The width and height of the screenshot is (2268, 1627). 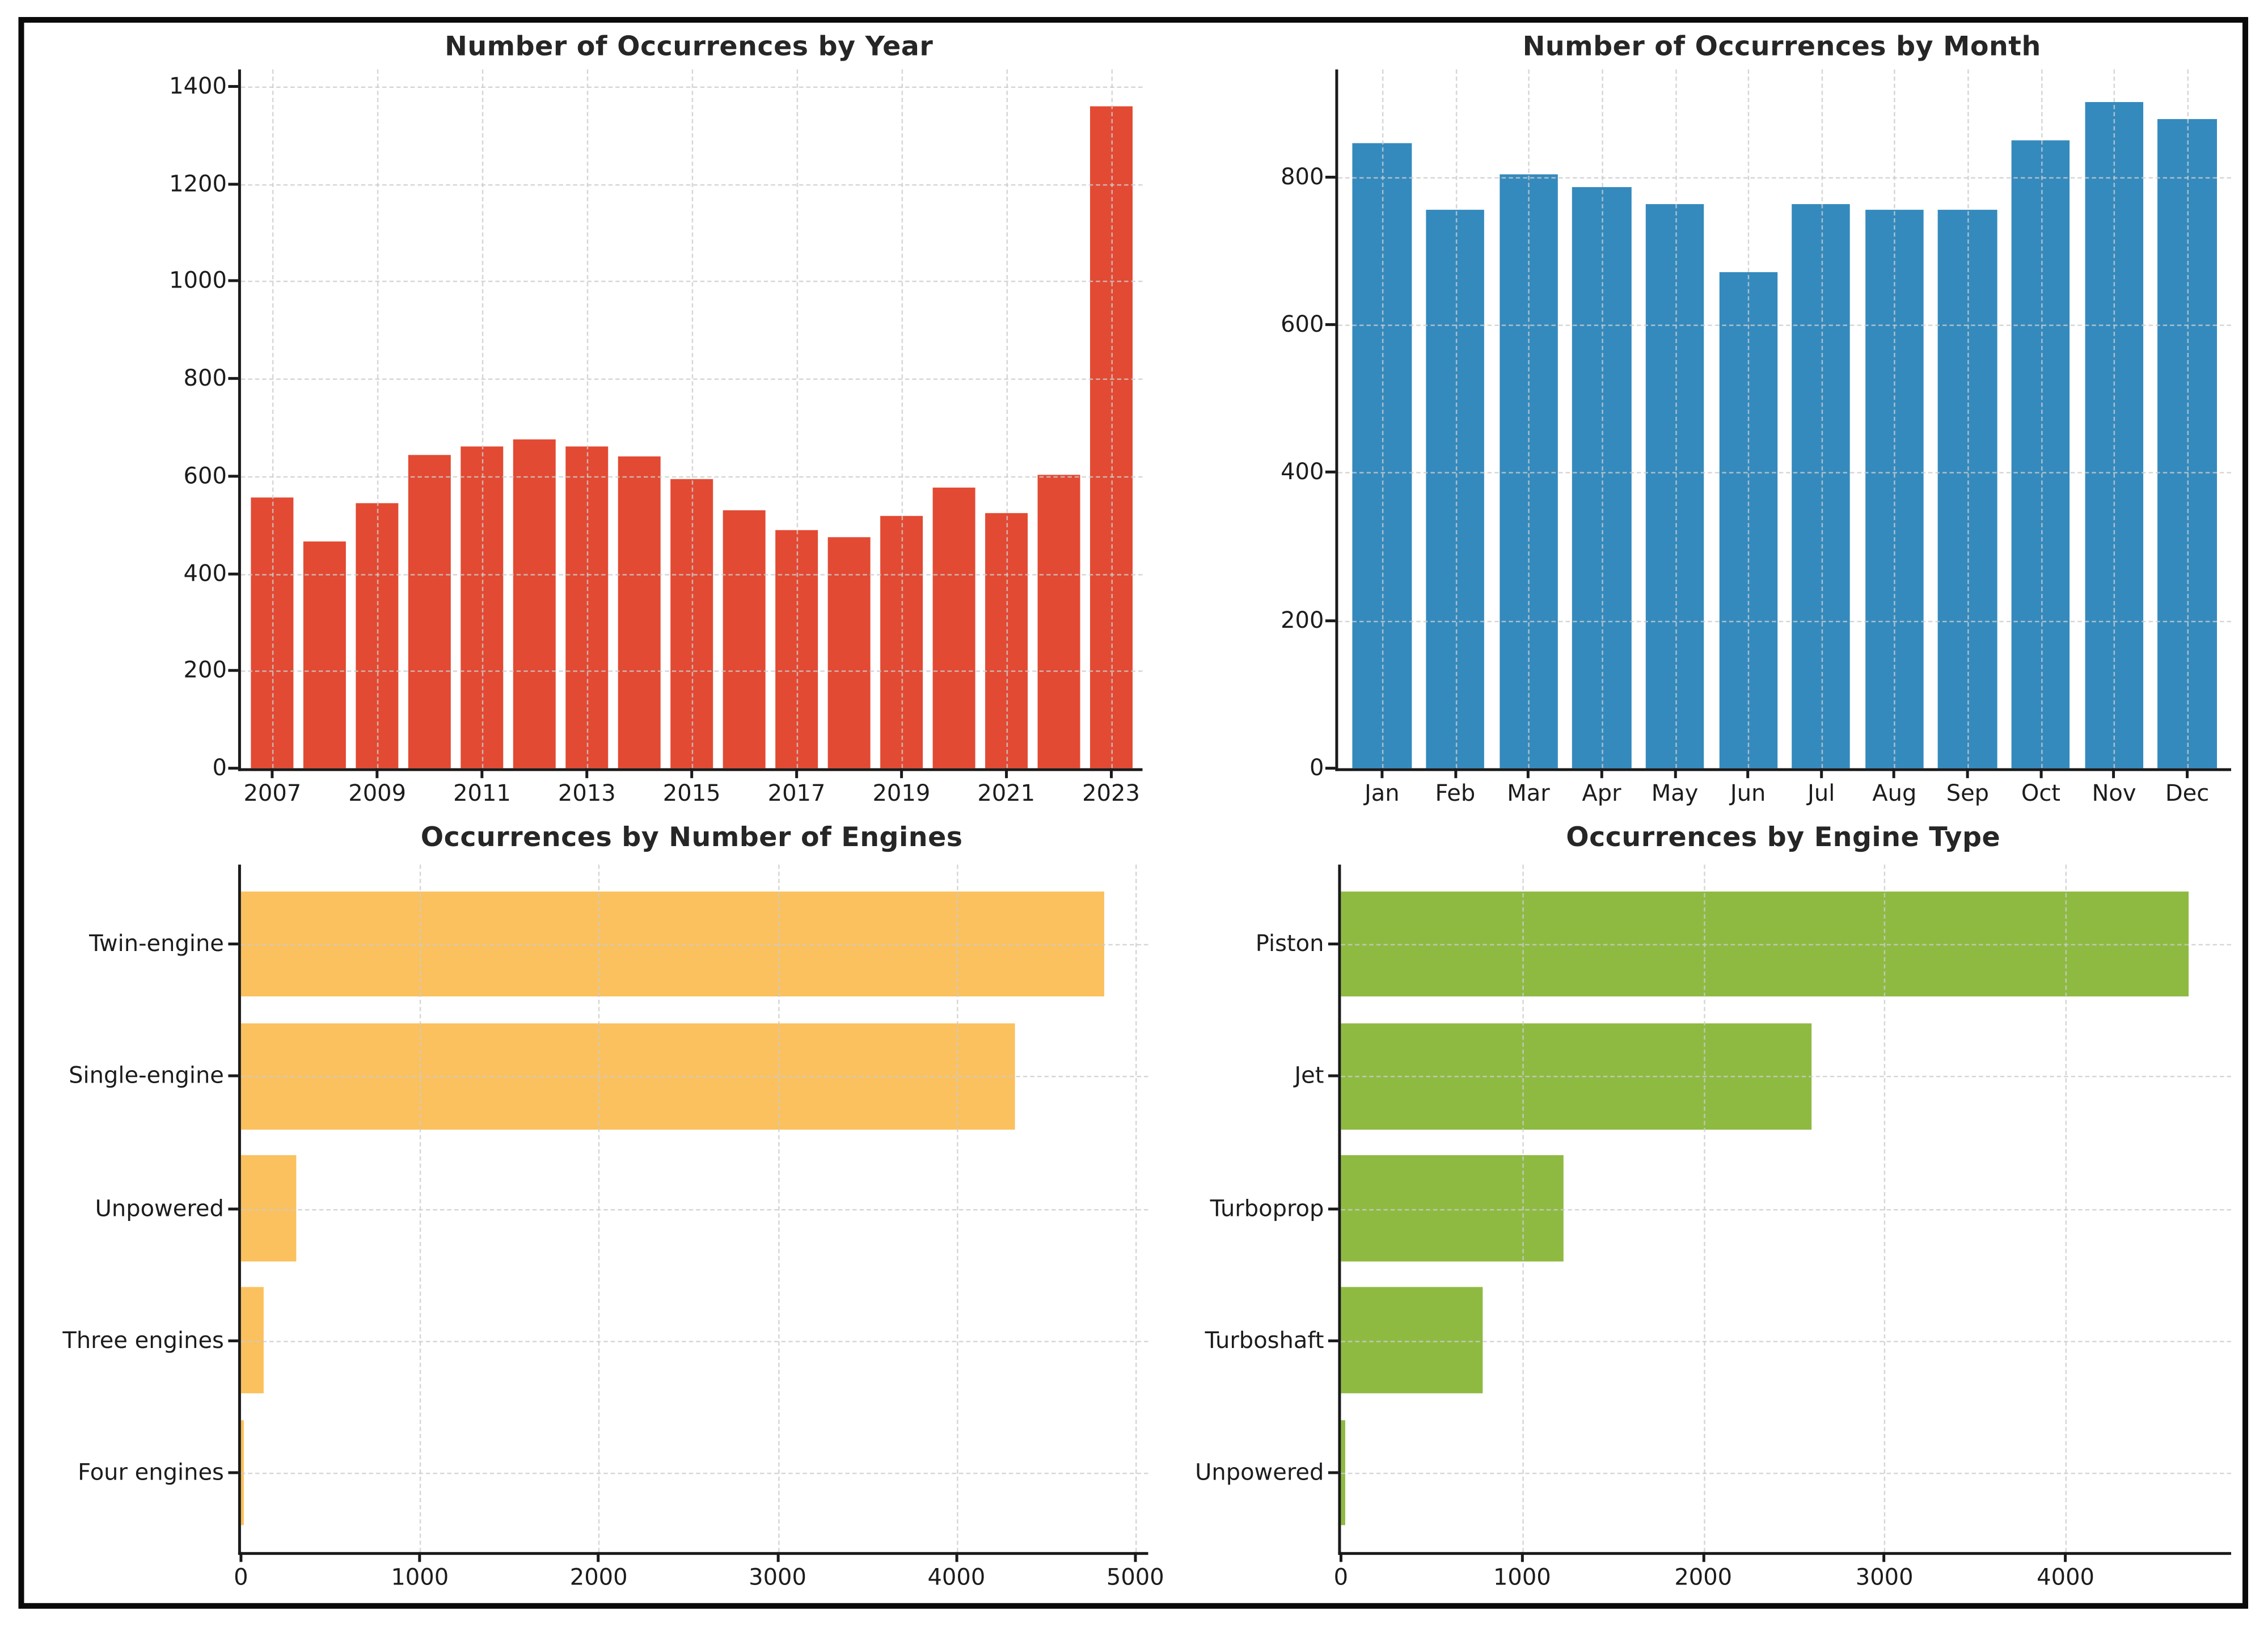 What do you see at coordinates (797, 419) in the screenshot?
I see `gridline-x-2017` at bounding box center [797, 419].